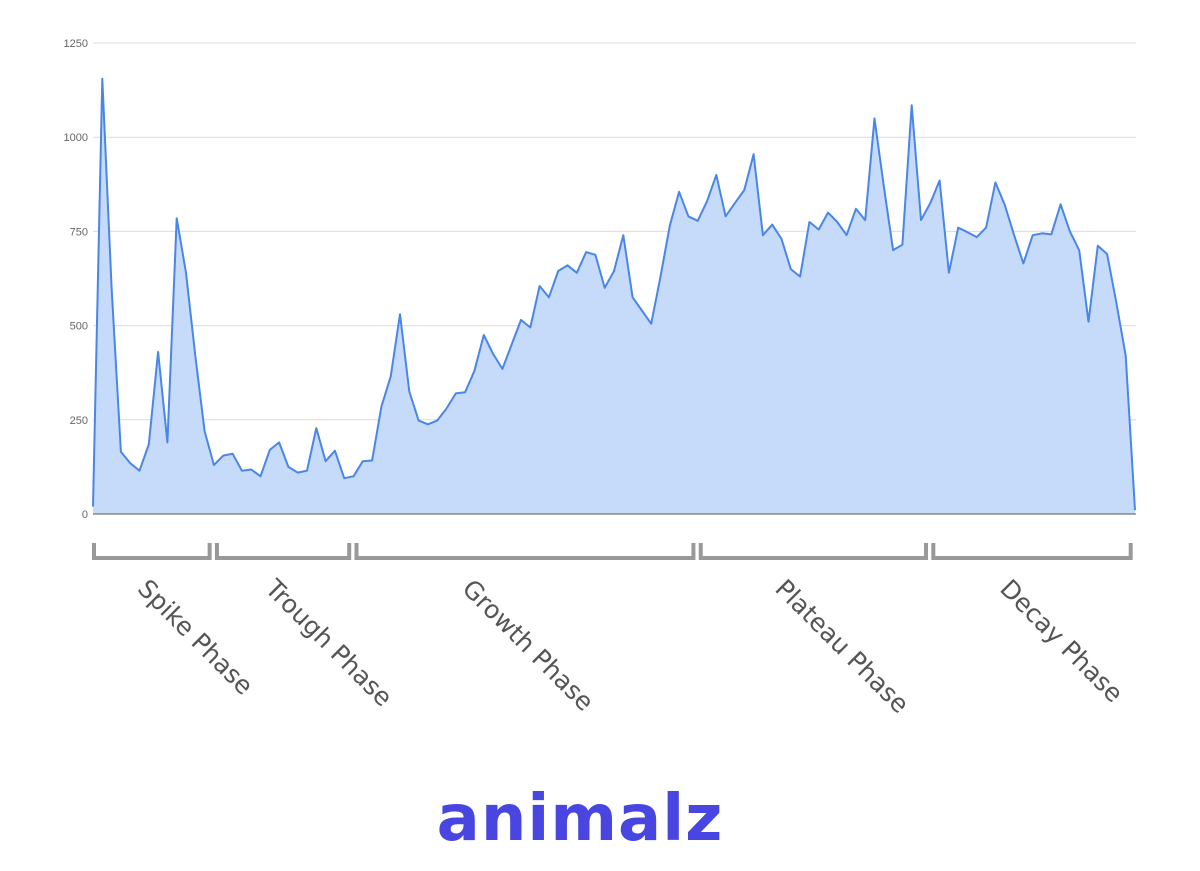 Image resolution: width=1200 pixels, height=871 pixels. What do you see at coordinates (76, 279) in the screenshot?
I see `y-axis-ticks: 0 250 500 750 1000 1250` at bounding box center [76, 279].